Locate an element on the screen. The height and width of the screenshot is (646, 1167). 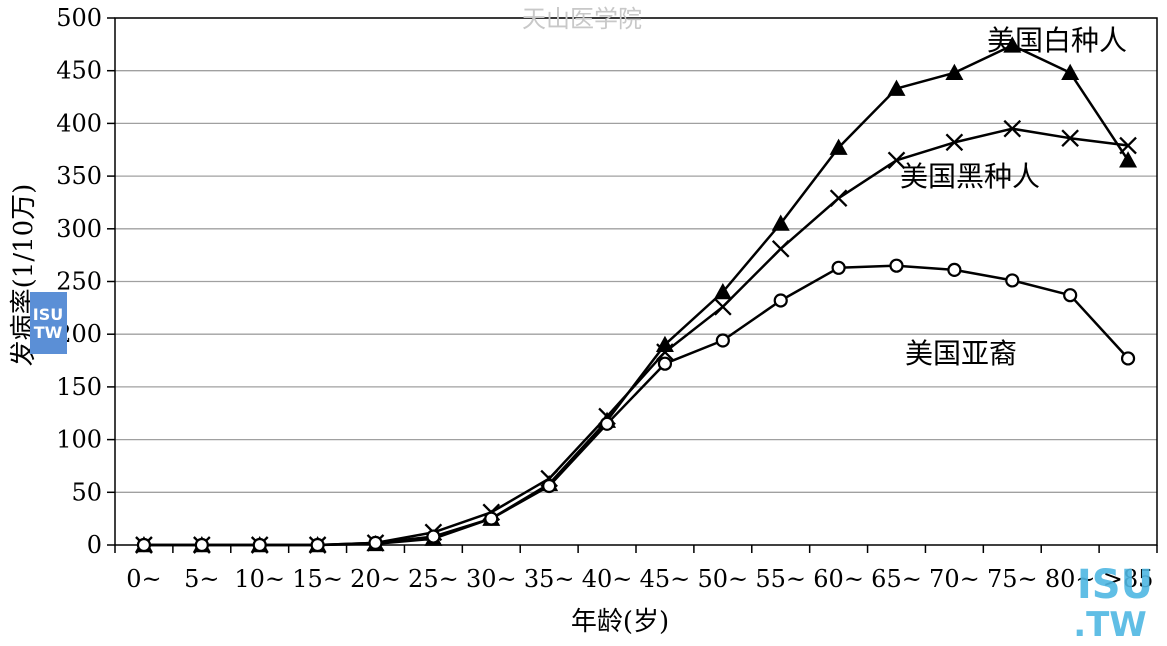
x-tick-label: 55~ is located at coordinates (780, 579).